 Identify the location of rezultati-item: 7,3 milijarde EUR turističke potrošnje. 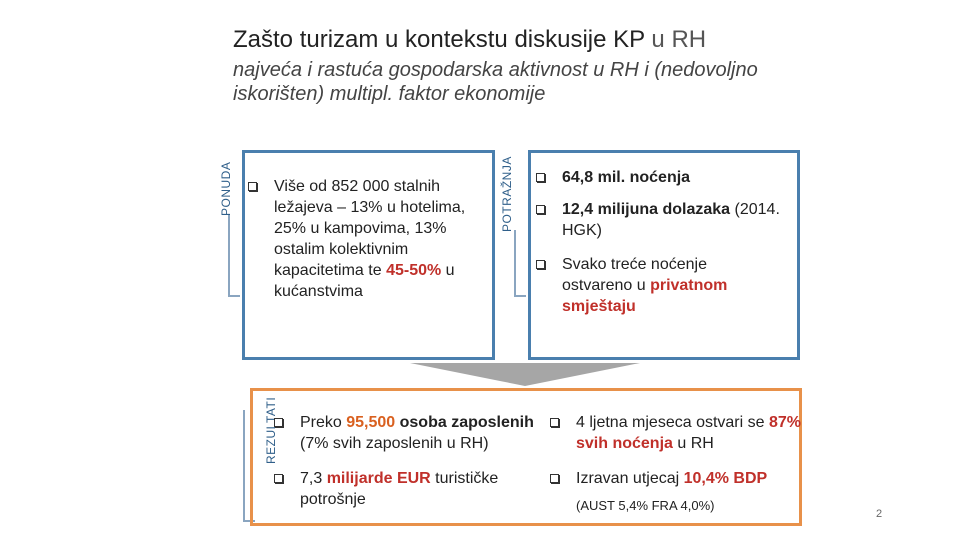
(404, 489).